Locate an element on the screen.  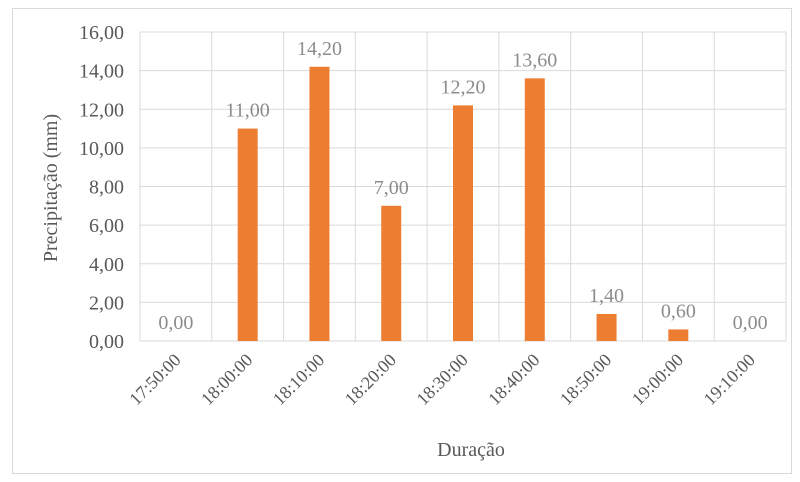
y-tick-label: 16,00 is located at coordinates (101, 33).